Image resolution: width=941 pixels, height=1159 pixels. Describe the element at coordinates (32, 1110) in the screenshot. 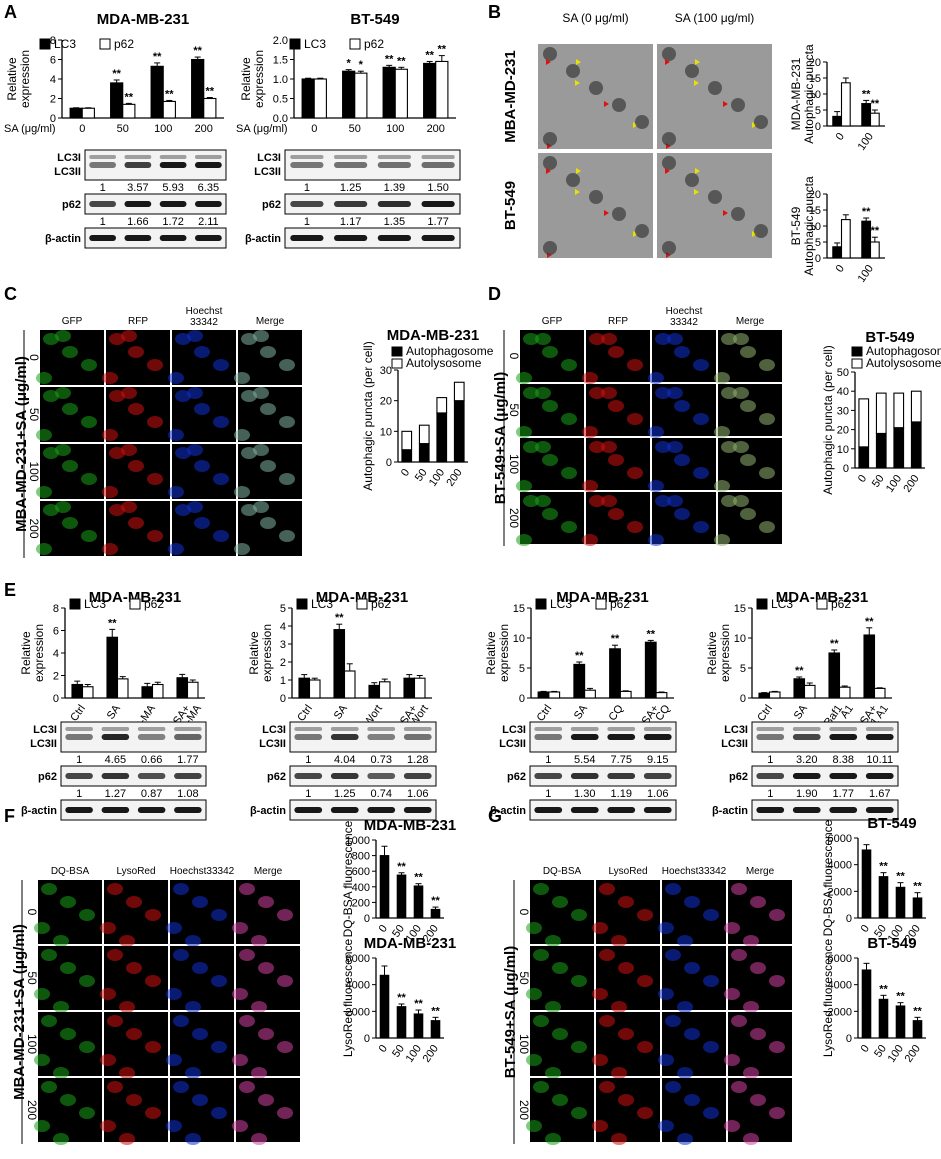

I see `row-label: 200` at that location.